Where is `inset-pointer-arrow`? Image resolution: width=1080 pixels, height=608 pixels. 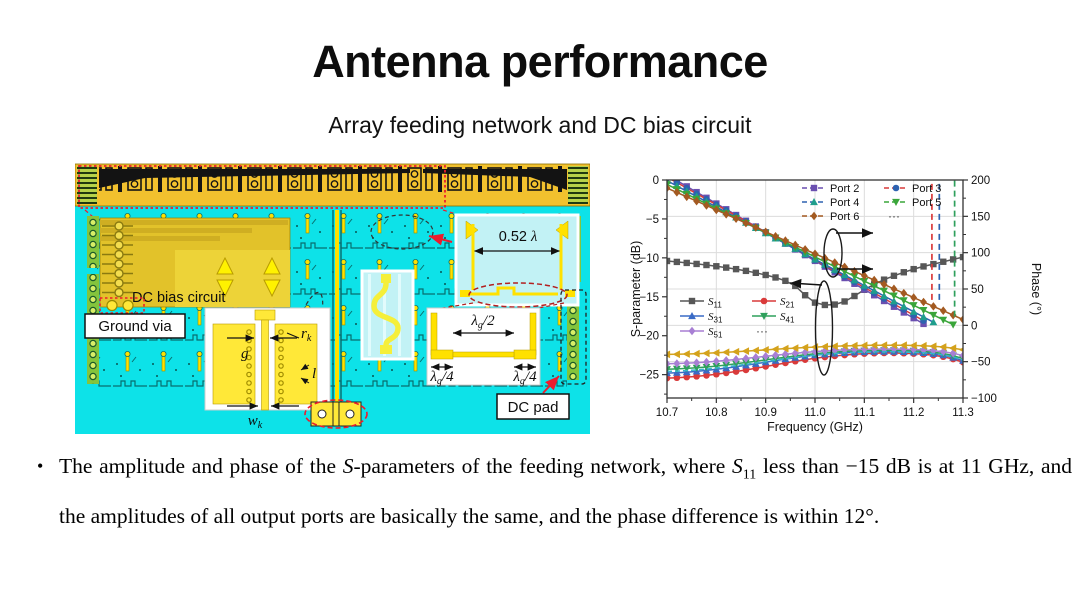 inset-pointer-arrow is located at coordinates (440, 239).